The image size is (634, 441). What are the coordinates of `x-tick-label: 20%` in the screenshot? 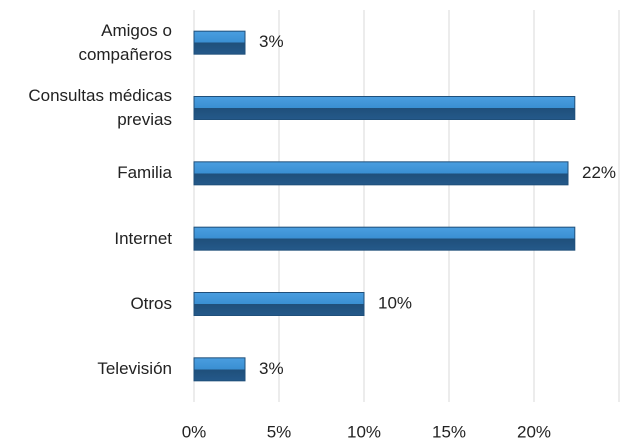 It's located at (534, 431).